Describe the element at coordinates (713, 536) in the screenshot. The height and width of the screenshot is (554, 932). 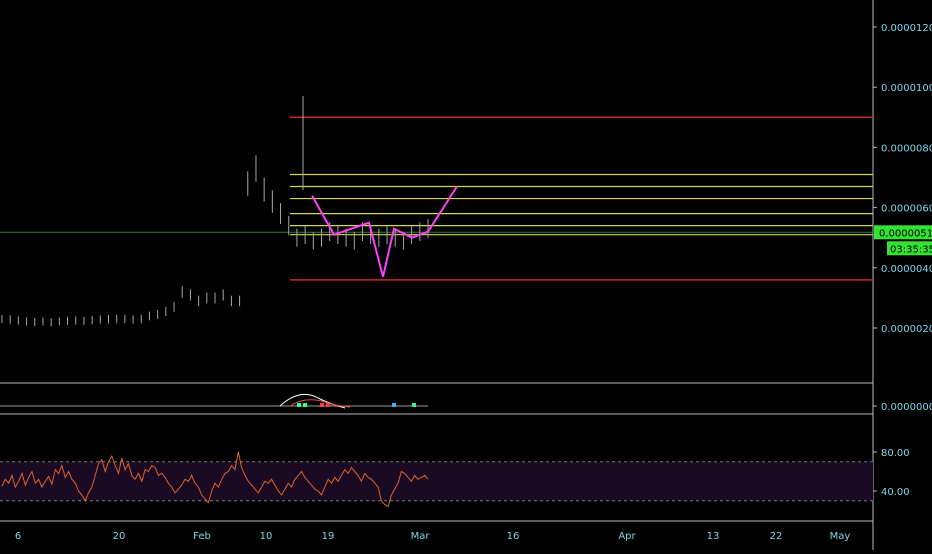
I see `time-tick-label: 13` at that location.